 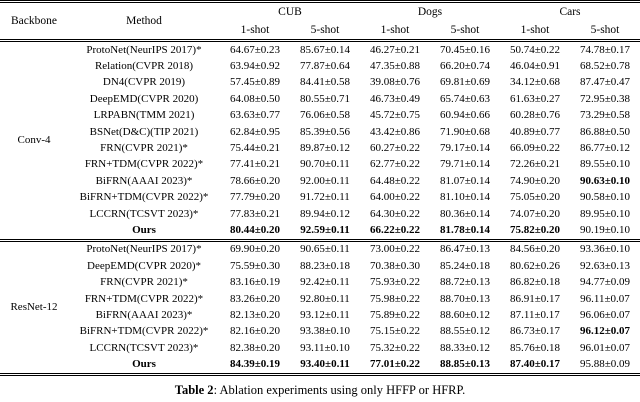 What do you see at coordinates (325, 331) in the screenshot?
I see `value-cell: 93.38±0.10` at bounding box center [325, 331].